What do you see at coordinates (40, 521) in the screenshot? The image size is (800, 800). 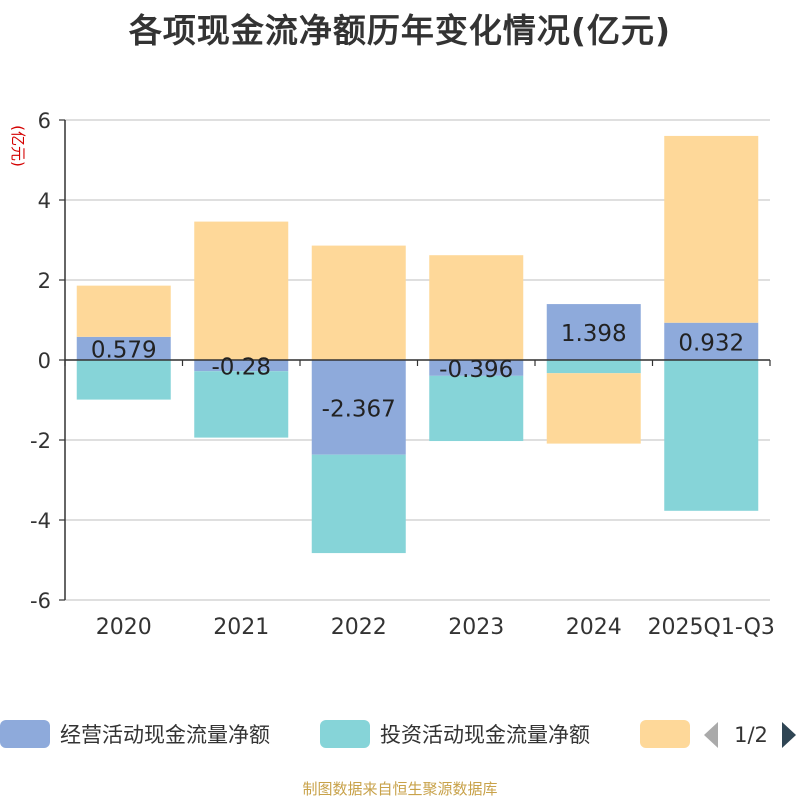 I see `y-tick-label: -4` at bounding box center [40, 521].